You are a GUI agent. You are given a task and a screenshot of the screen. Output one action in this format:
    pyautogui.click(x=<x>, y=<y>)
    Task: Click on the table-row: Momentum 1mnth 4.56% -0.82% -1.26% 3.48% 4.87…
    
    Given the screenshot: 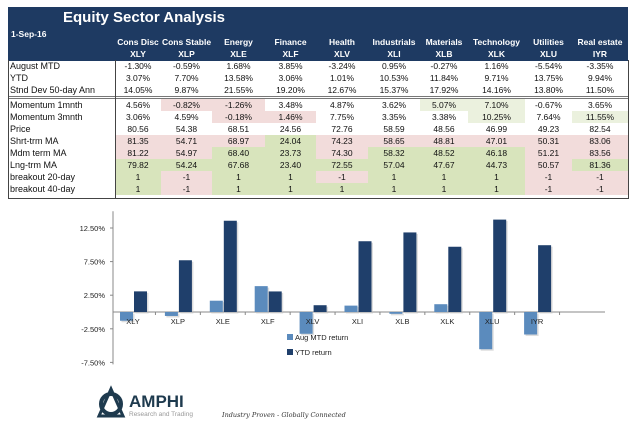 What is the action you would take?
    pyautogui.click(x=318, y=103)
    